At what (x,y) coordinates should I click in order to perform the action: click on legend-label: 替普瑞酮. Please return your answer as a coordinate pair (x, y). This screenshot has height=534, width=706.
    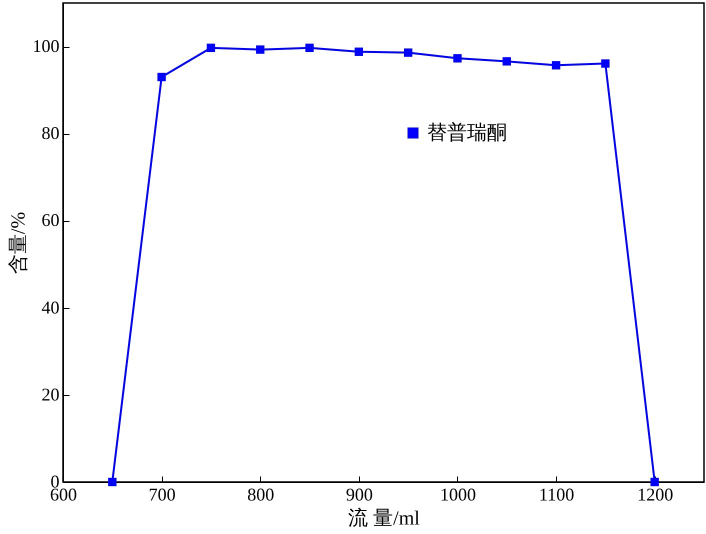
    Looking at the image, I should click on (467, 132).